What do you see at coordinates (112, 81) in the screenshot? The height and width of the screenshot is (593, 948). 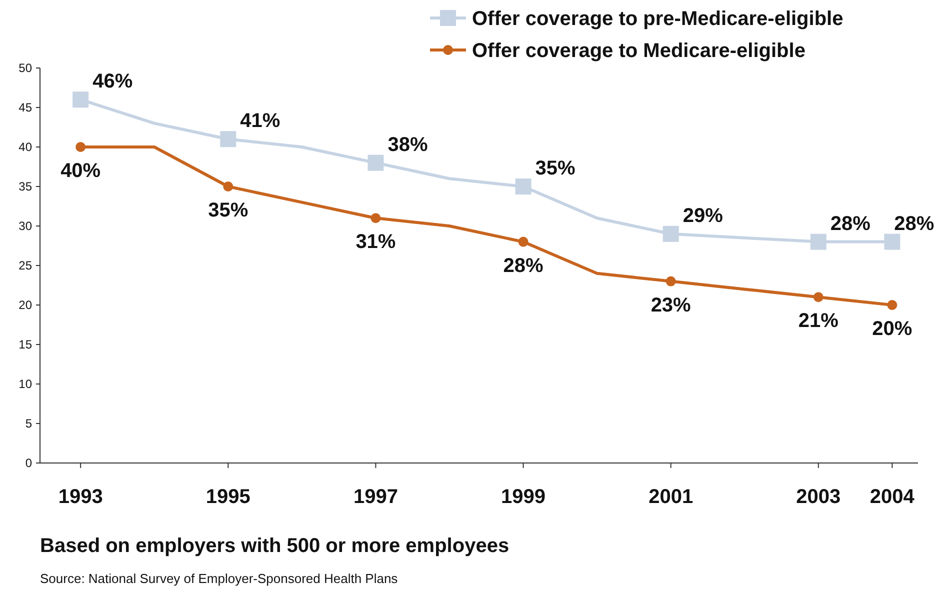 I see `data-label: 46%` at bounding box center [112, 81].